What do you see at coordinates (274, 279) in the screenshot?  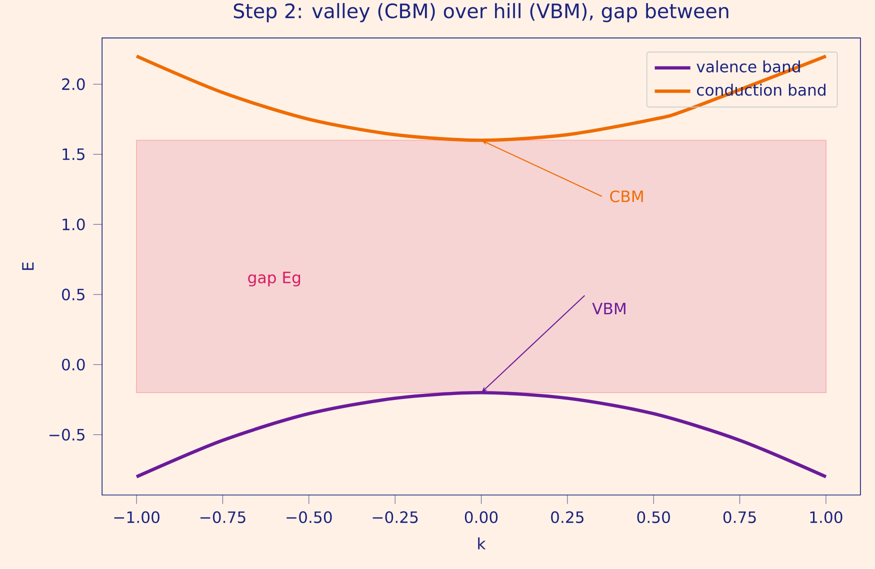 I see `band-label: gap Eg` at bounding box center [274, 279].